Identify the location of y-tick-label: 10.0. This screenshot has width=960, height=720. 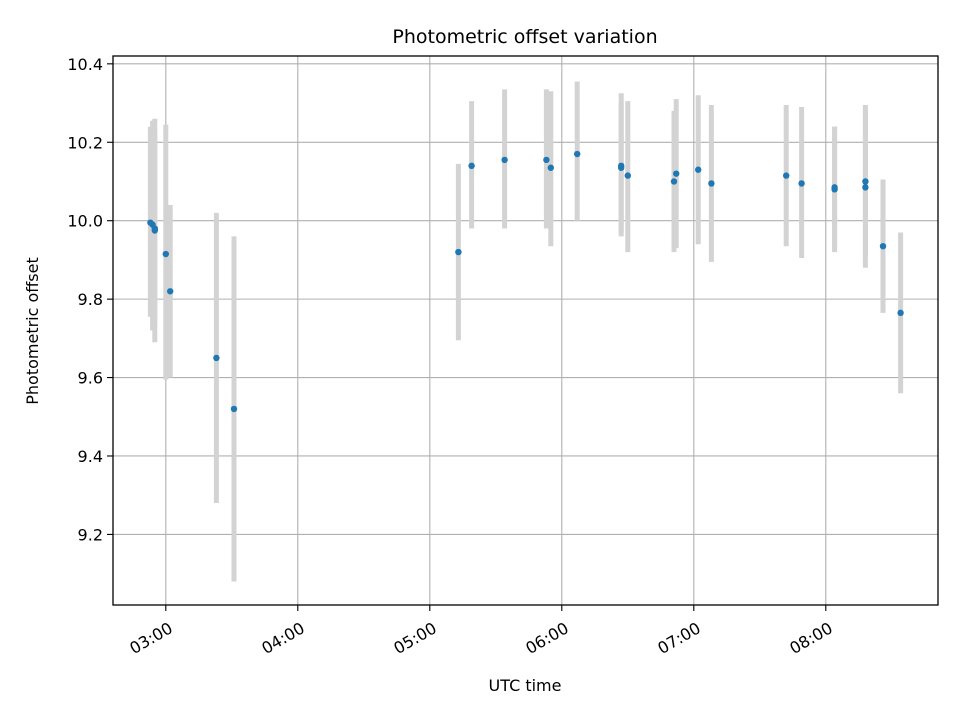
(85, 221).